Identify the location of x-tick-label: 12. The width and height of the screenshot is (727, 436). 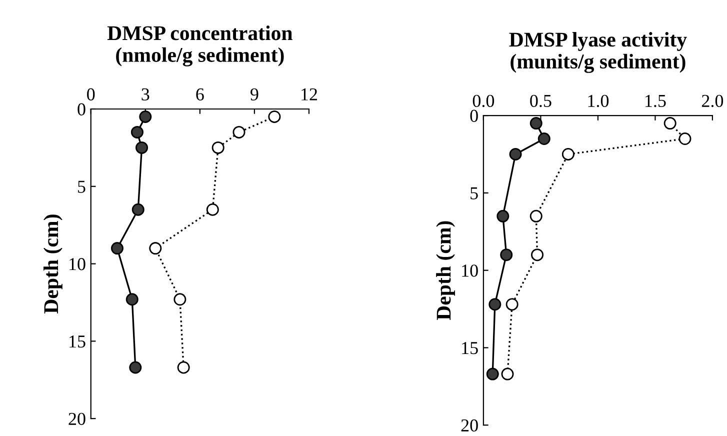
(310, 94).